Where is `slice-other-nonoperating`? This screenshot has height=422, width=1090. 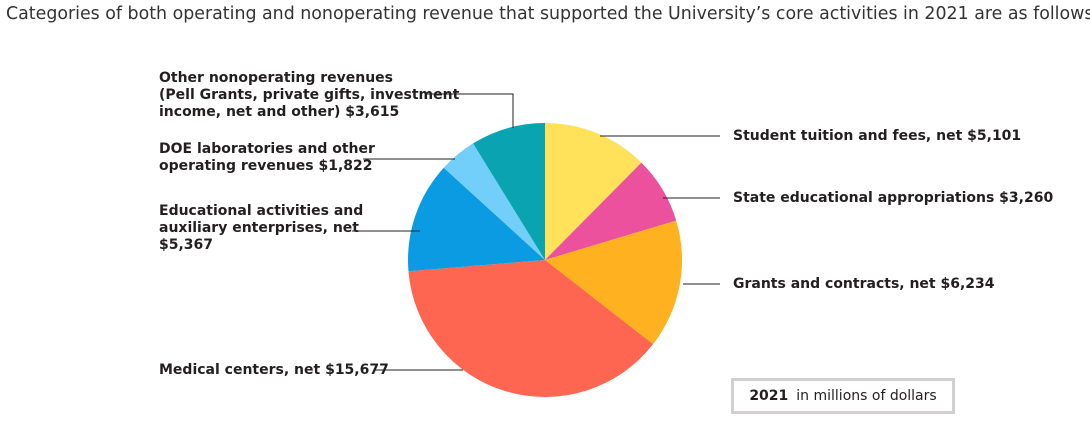
slice-other-nonoperating is located at coordinates (509, 191).